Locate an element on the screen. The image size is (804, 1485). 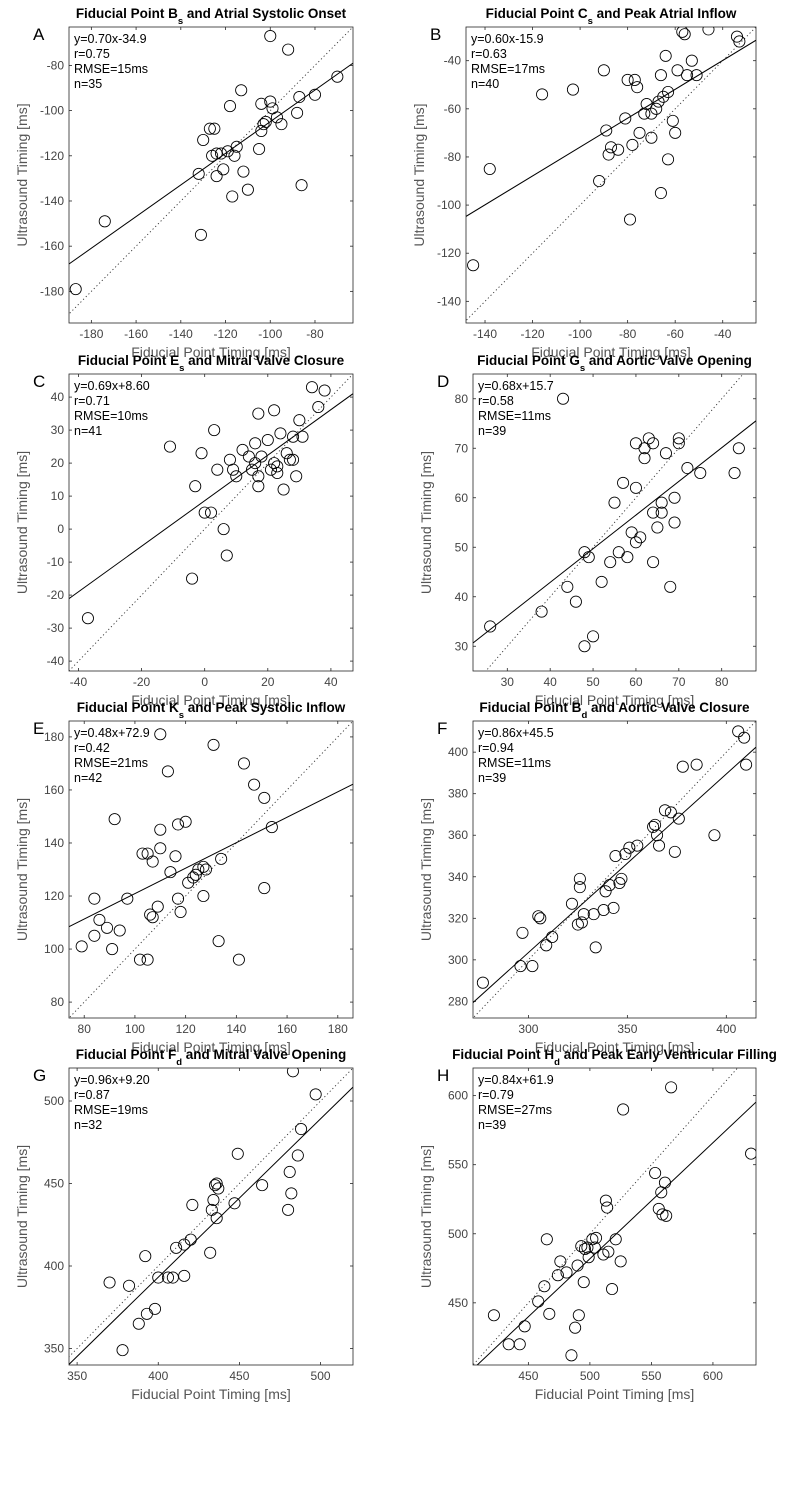
y-tick-label: 40 is located at coordinates (462, 597).